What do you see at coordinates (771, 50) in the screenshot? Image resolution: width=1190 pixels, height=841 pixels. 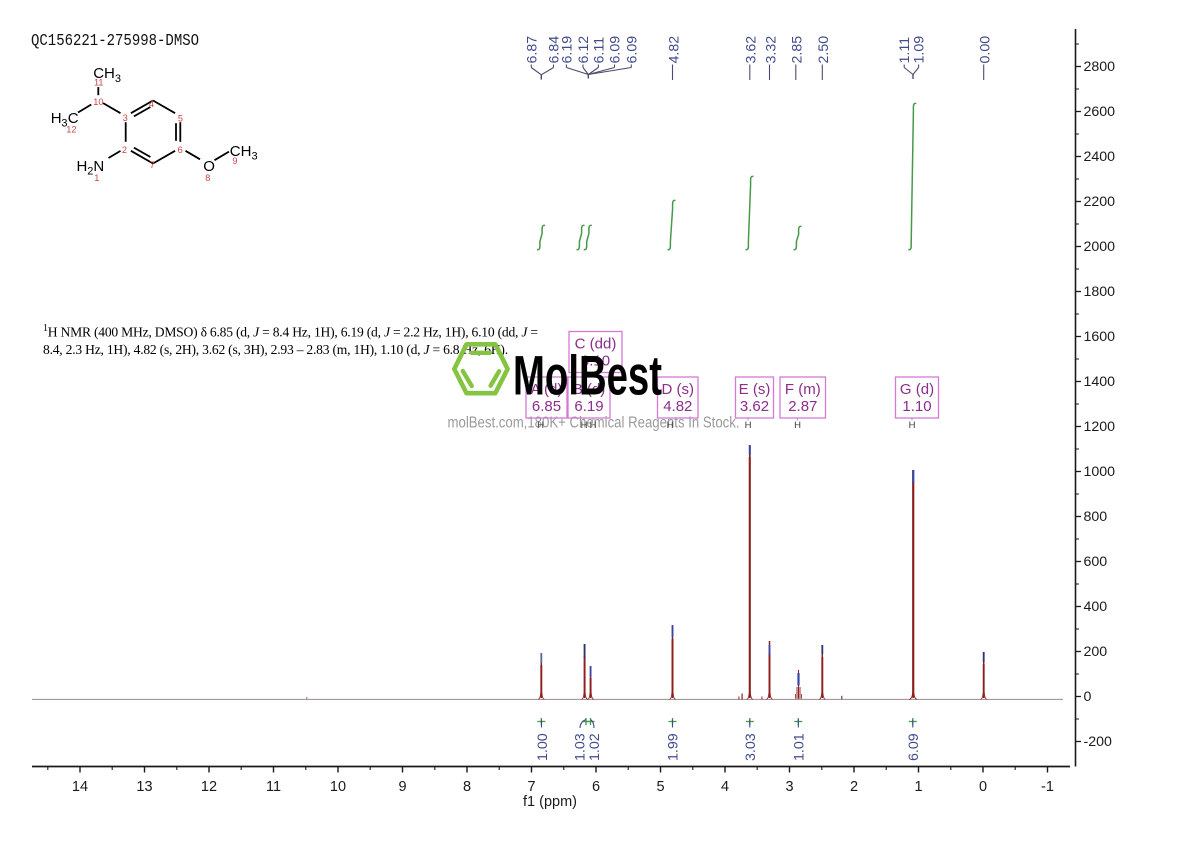 I see `svg-text: 3.32` at bounding box center [771, 50].